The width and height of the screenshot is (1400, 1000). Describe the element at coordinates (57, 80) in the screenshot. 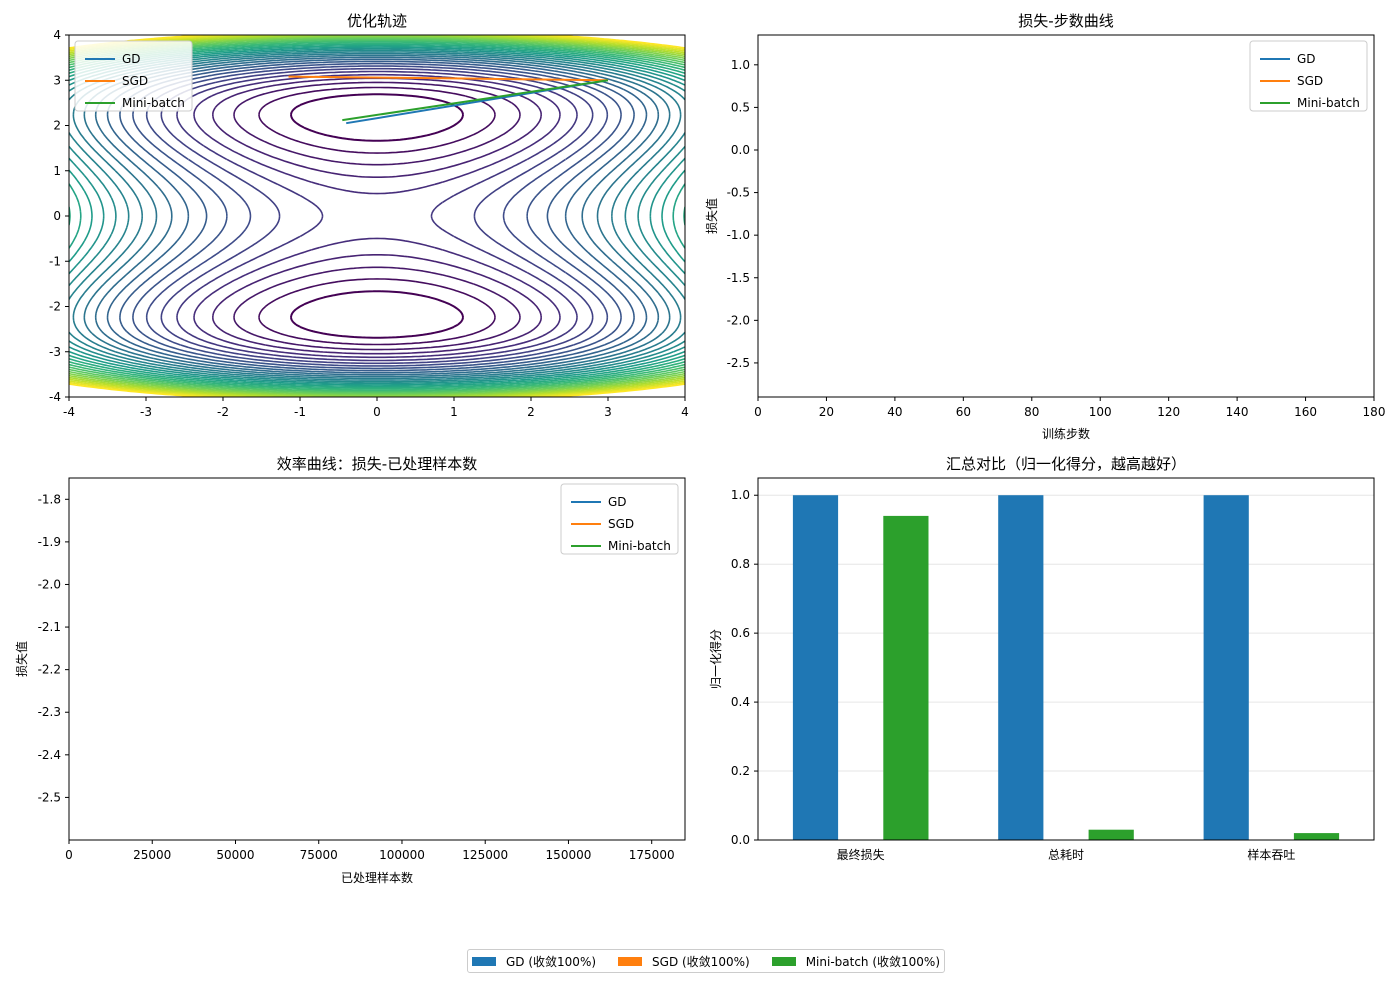

I see `trajectory-ytick-label: 3` at that location.